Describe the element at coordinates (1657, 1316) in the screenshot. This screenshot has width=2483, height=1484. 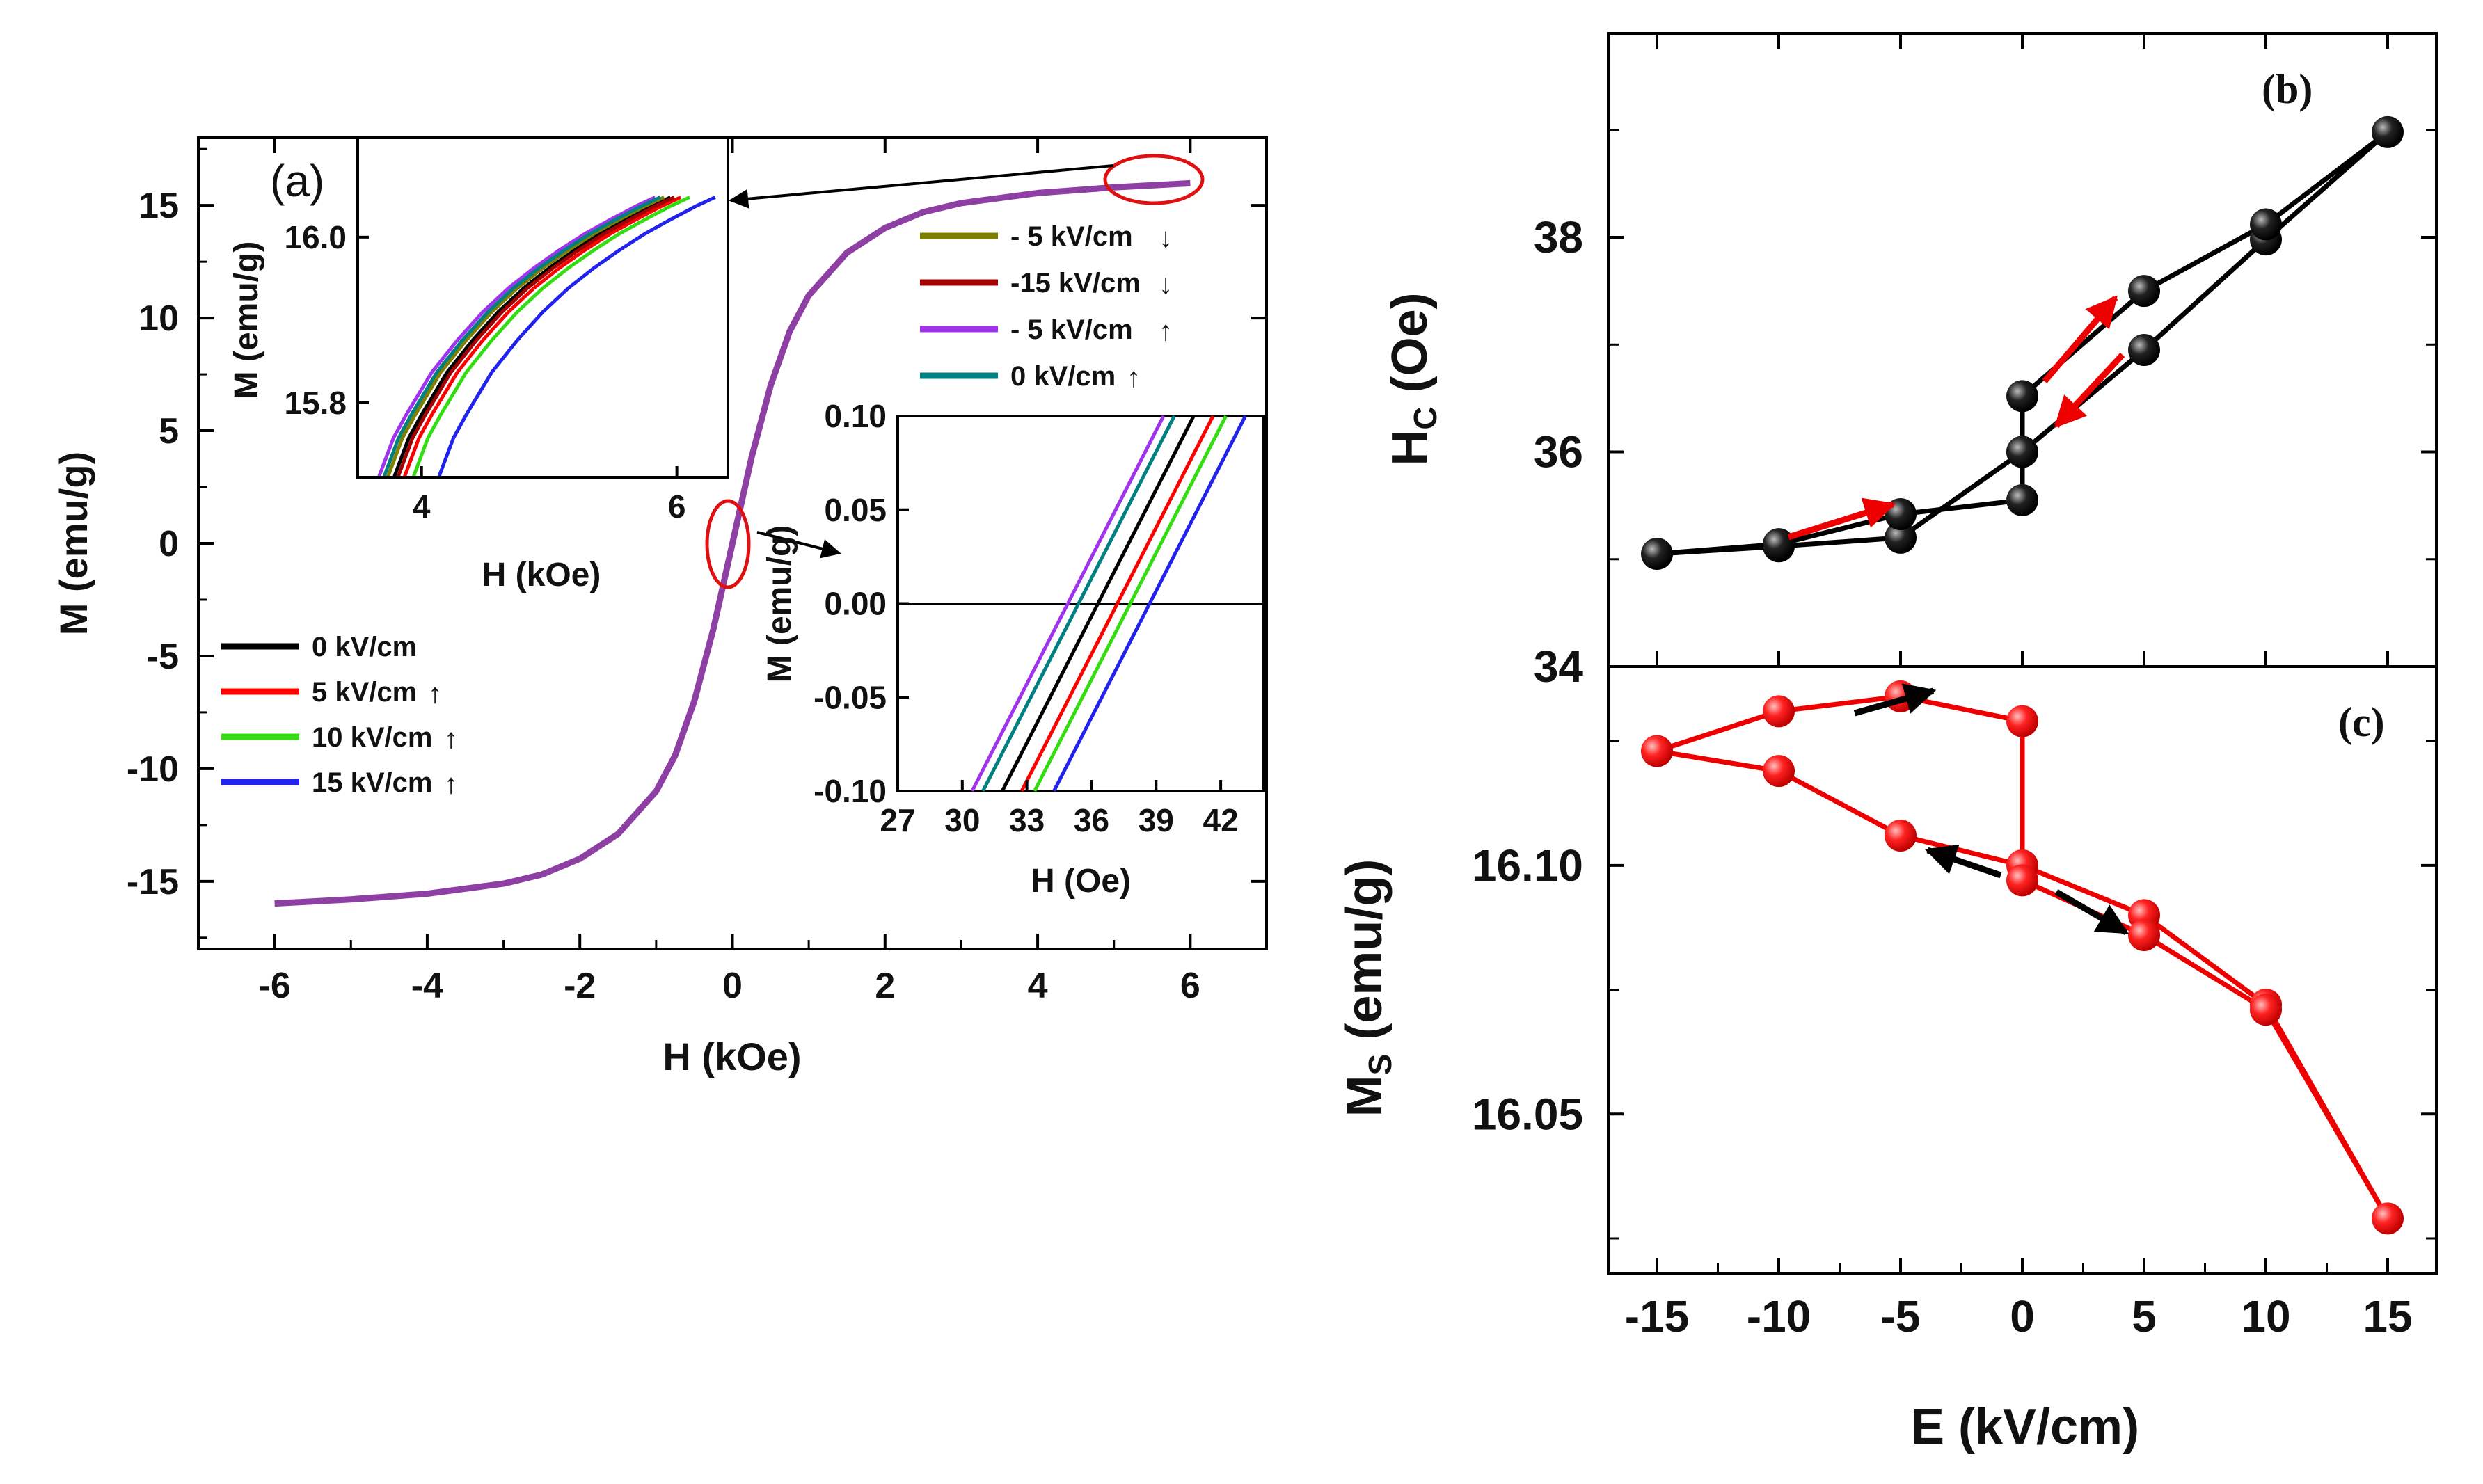
I see `x-tick-label: -15` at that location.